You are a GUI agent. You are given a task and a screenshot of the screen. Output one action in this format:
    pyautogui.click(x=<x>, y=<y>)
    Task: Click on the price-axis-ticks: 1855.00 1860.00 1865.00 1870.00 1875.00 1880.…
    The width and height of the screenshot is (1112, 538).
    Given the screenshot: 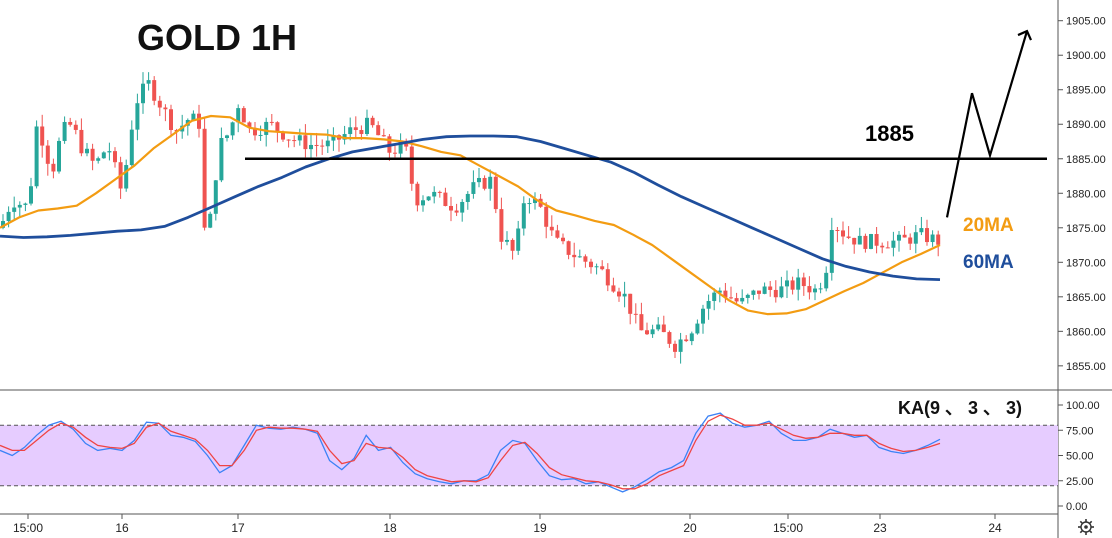 What is the action you would take?
    pyautogui.click(x=1082, y=194)
    